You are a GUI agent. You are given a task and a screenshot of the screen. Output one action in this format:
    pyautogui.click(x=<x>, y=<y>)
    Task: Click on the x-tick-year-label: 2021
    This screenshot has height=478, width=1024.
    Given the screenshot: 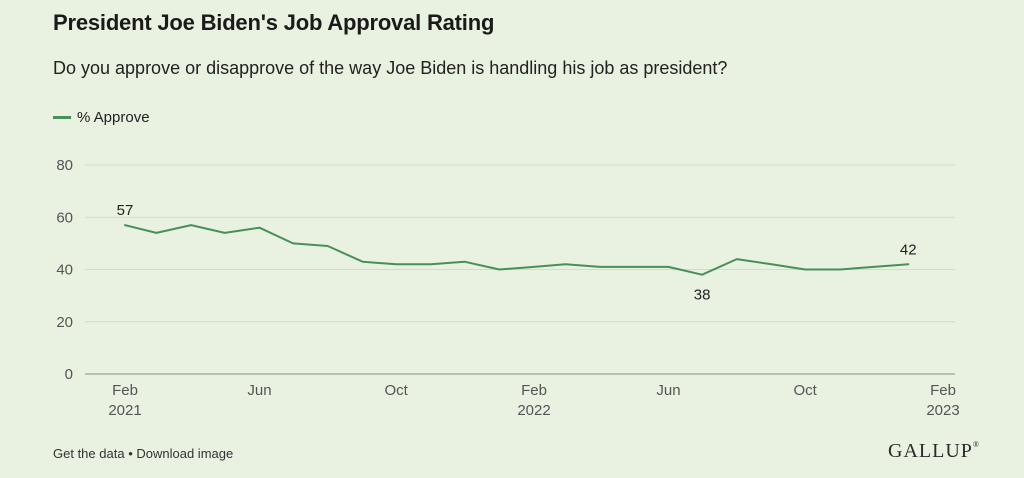 What is the action you would take?
    pyautogui.click(x=124, y=410)
    